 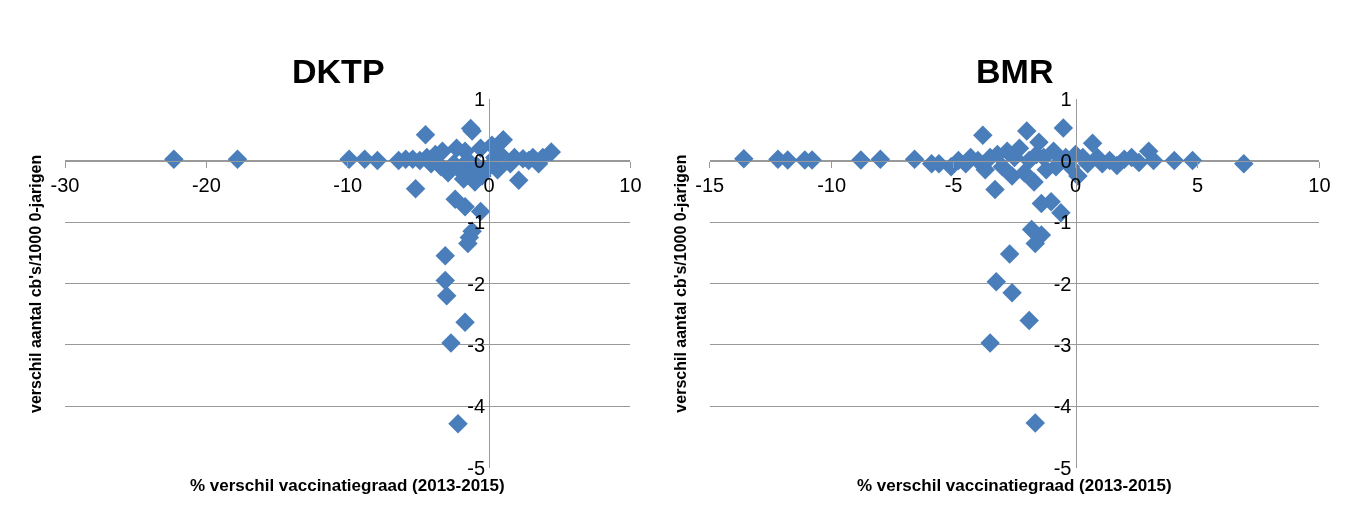 I want to click on x-tick-label: -20, so click(x=206, y=184).